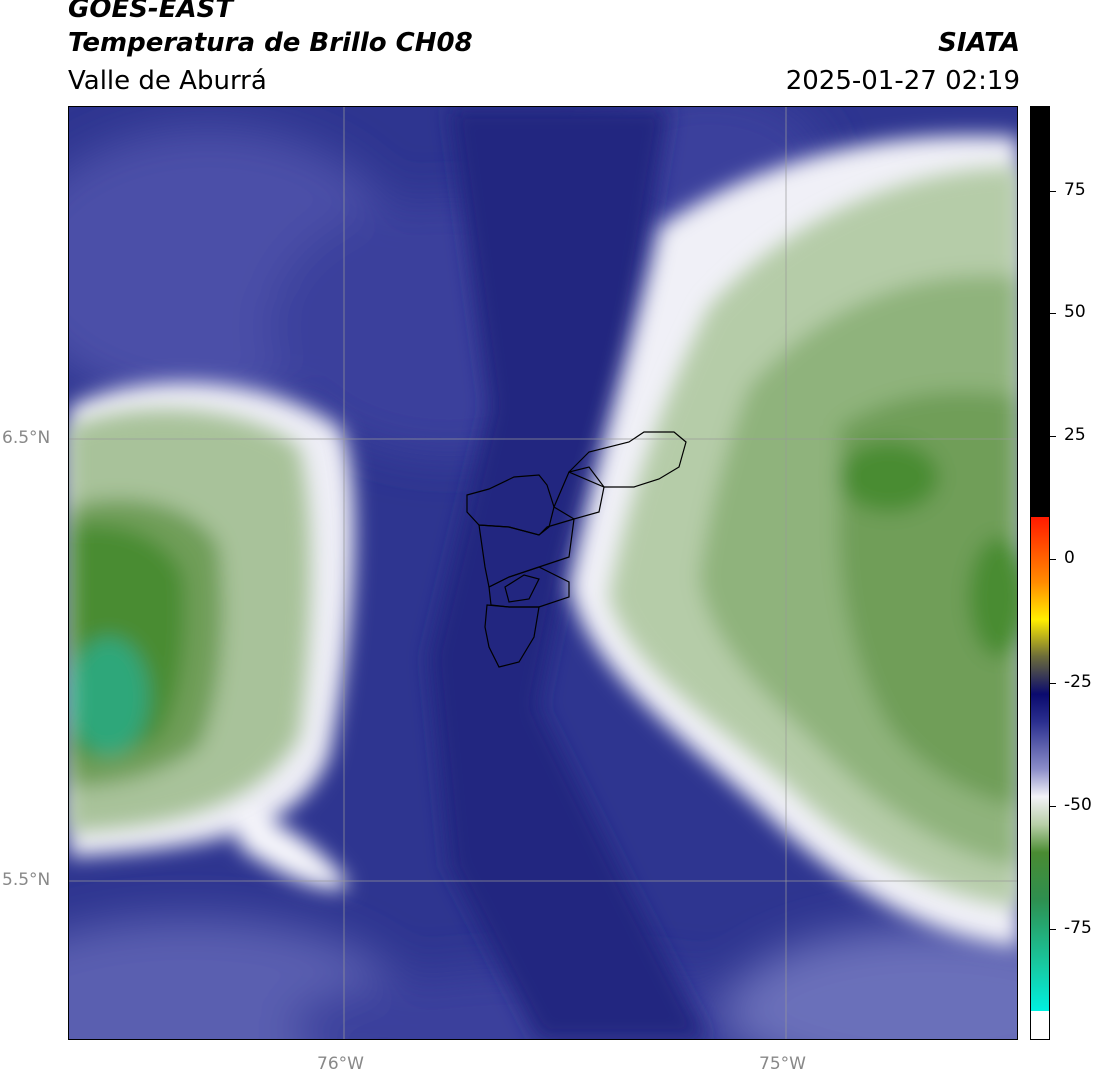  Describe the element at coordinates (576, 549) in the screenshot. I see `municipality-boundaries` at that location.